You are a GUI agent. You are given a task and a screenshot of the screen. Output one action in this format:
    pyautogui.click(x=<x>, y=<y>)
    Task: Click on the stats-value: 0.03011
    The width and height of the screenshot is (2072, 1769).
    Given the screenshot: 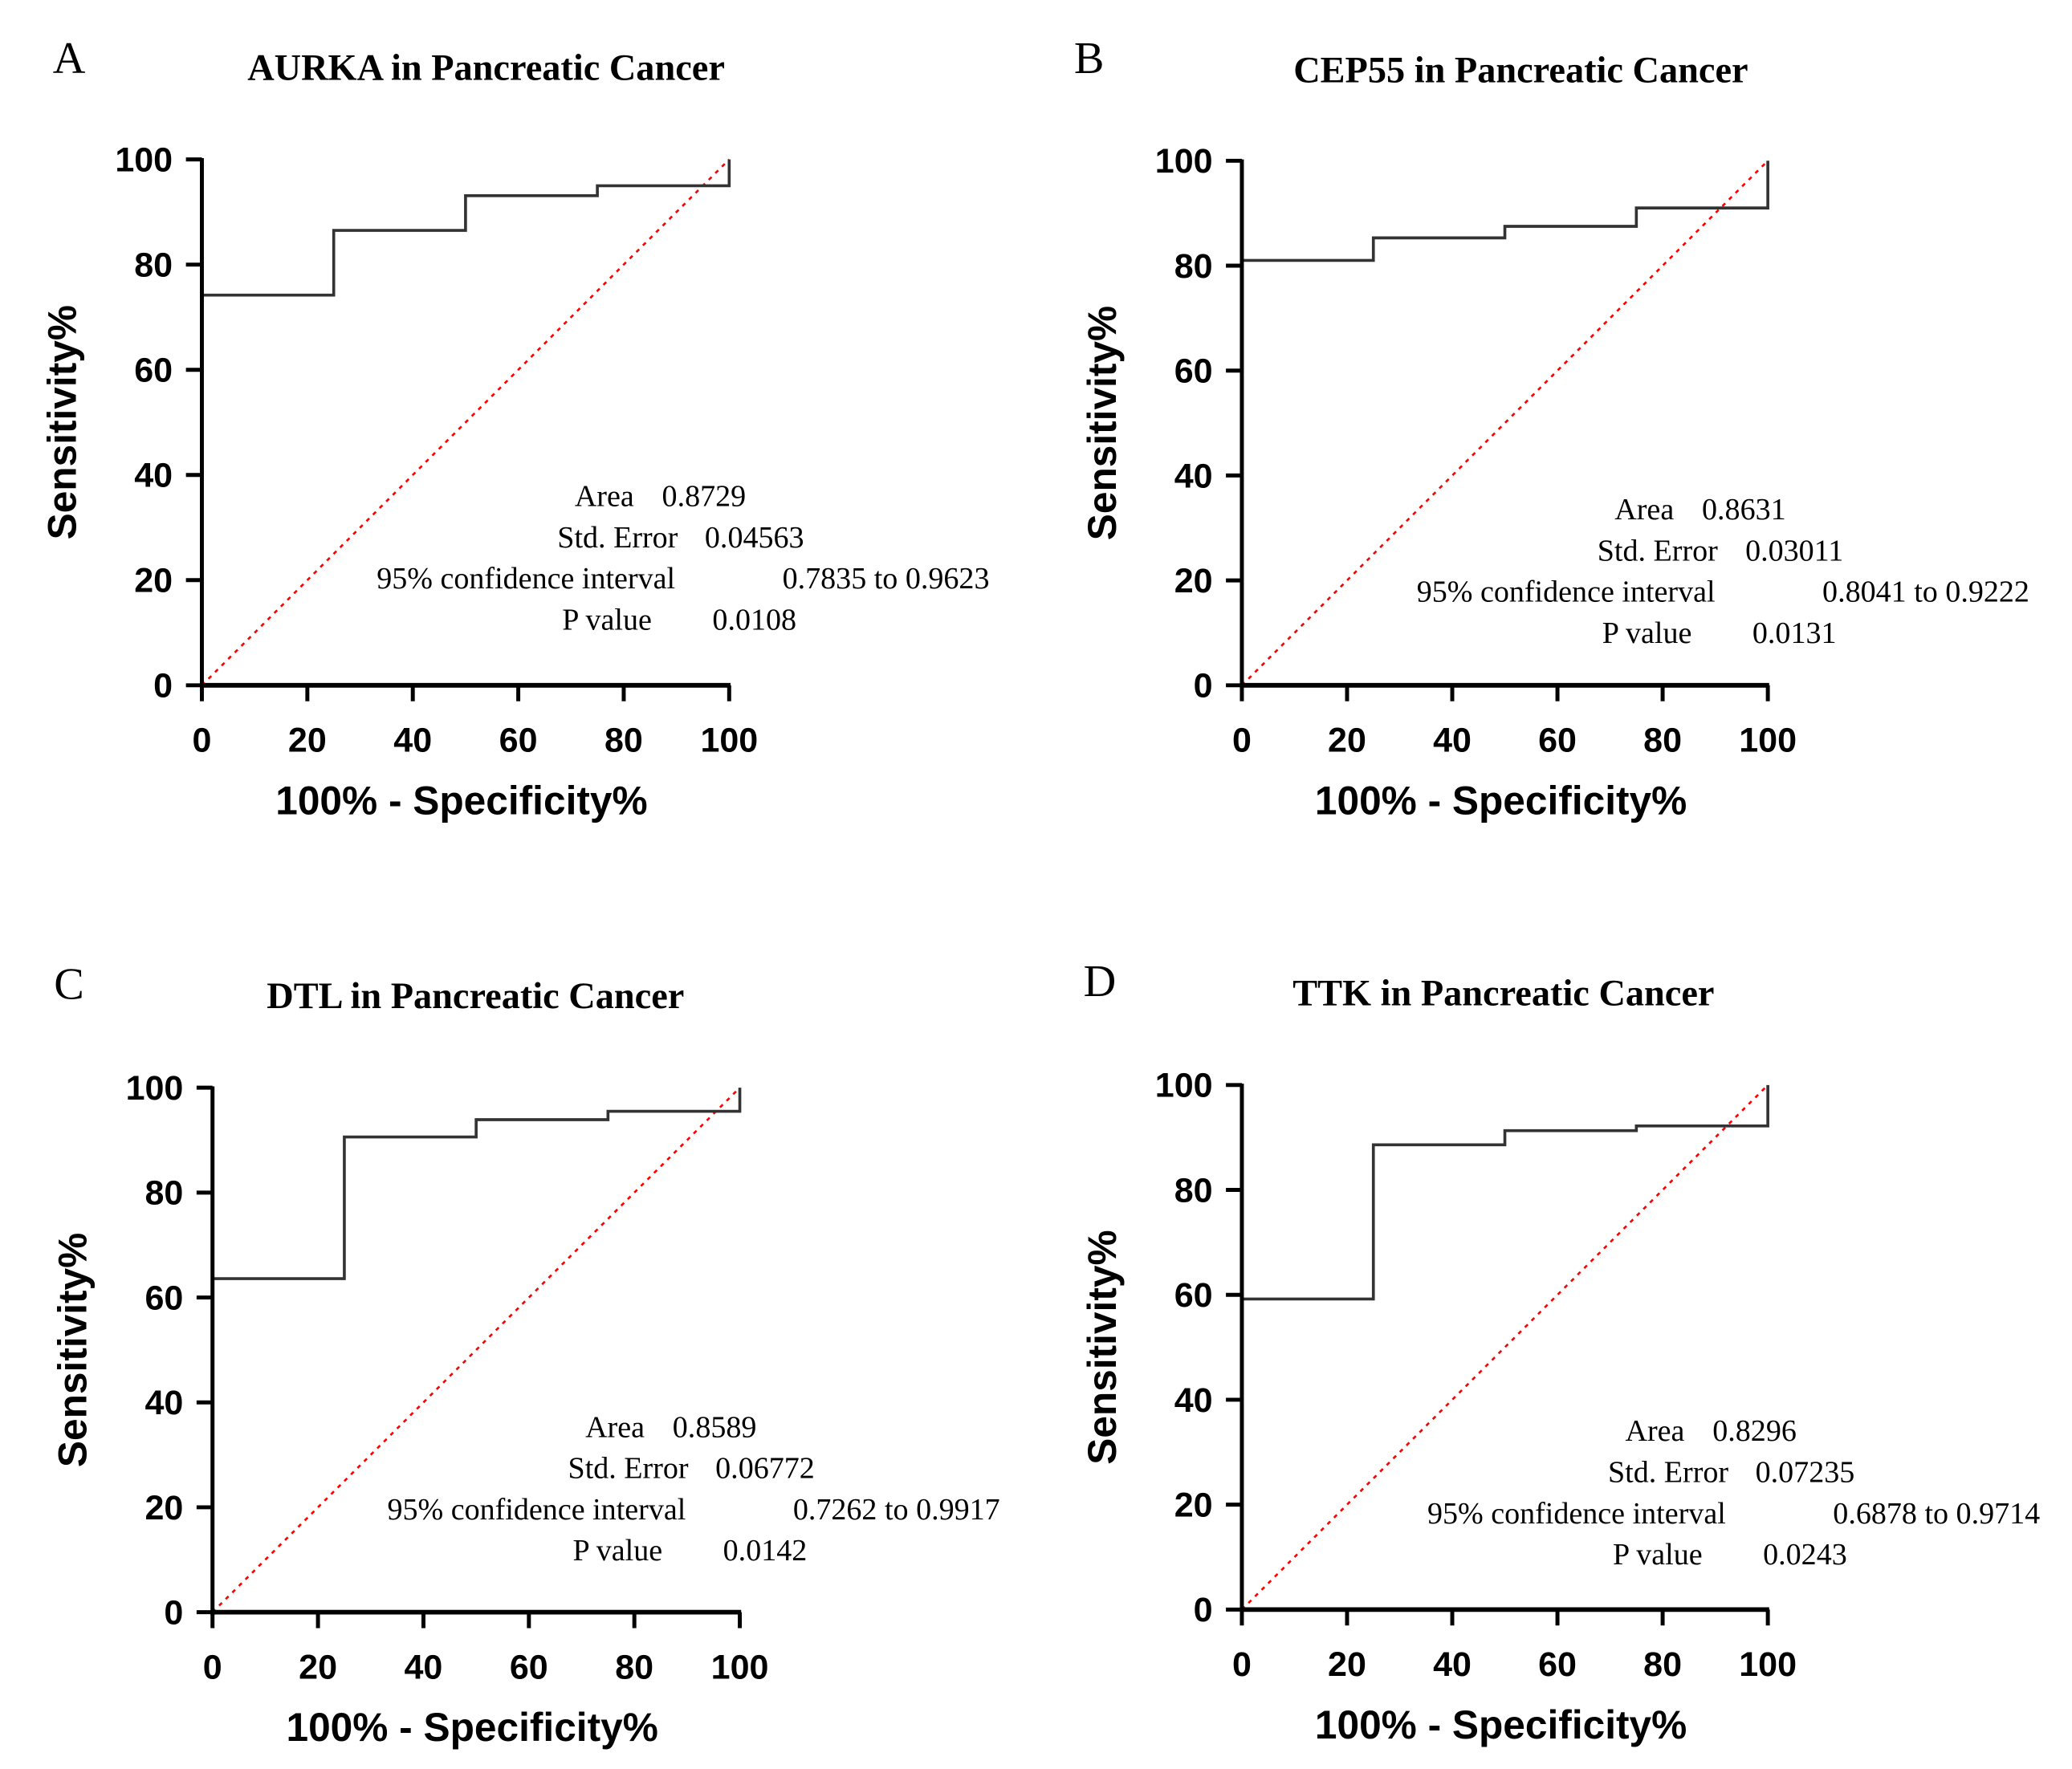 What is the action you would take?
    pyautogui.click(x=1794, y=551)
    